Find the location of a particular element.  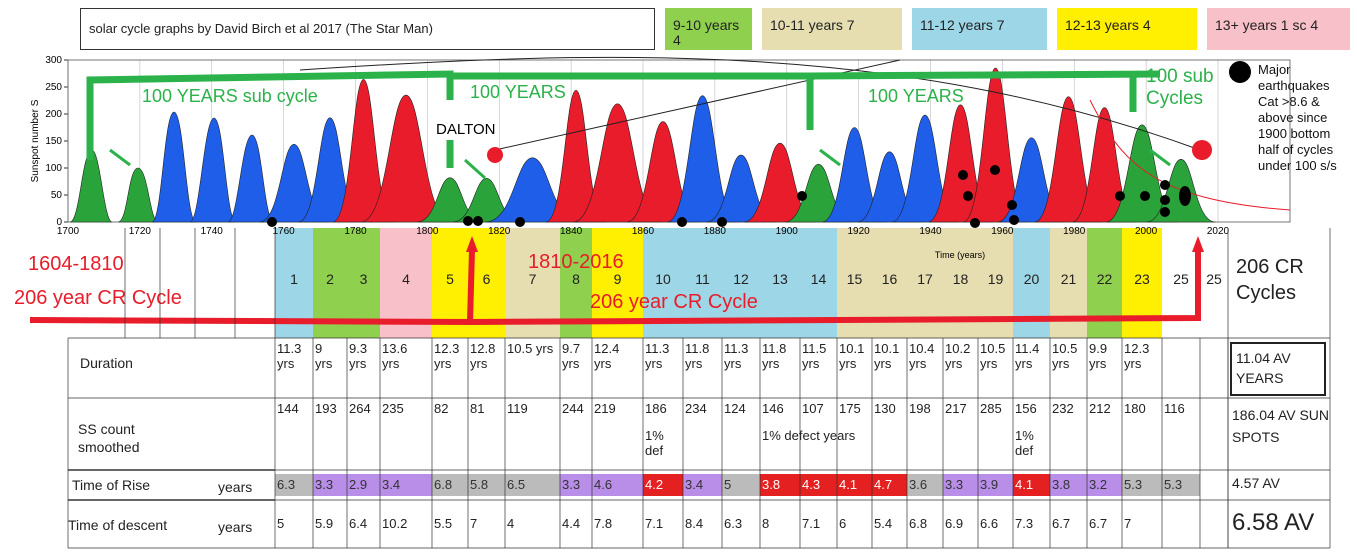

y-tick-label: 0 is located at coordinates (59, 222).